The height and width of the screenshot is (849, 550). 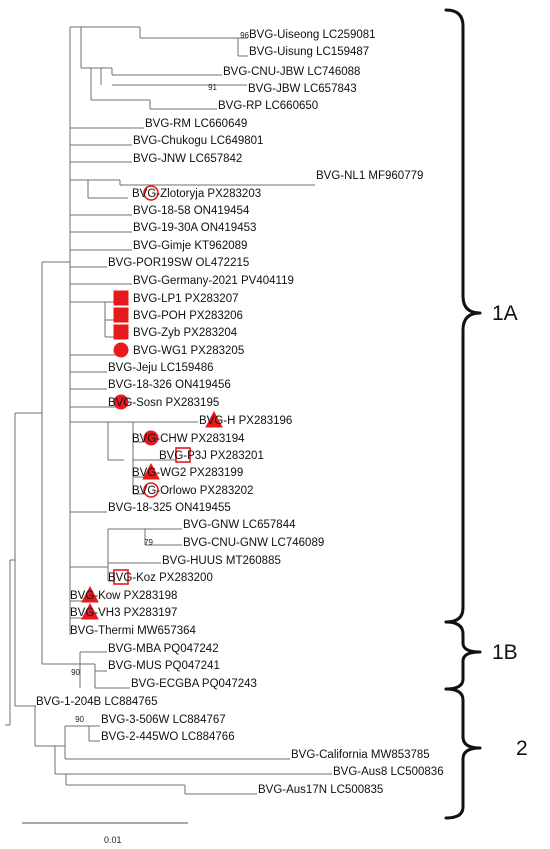 What do you see at coordinates (121, 315) in the screenshot?
I see `marker-square-filled-poh` at bounding box center [121, 315].